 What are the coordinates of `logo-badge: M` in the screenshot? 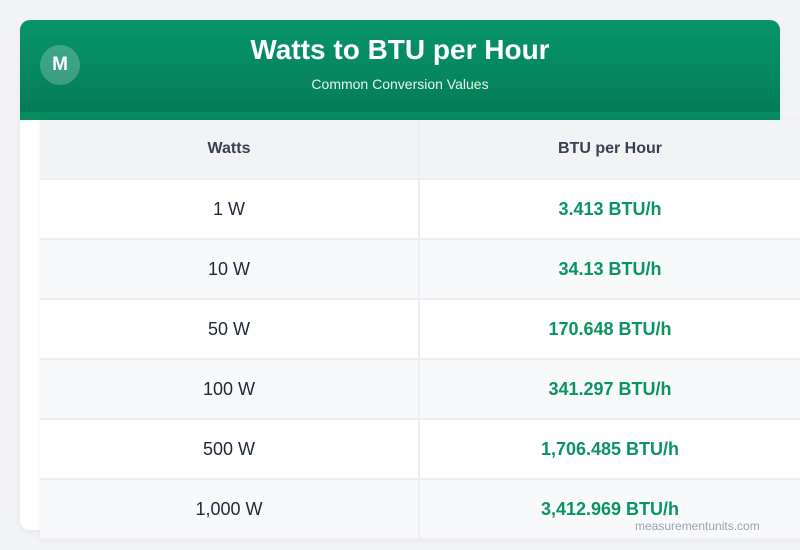 It's located at (60, 65).